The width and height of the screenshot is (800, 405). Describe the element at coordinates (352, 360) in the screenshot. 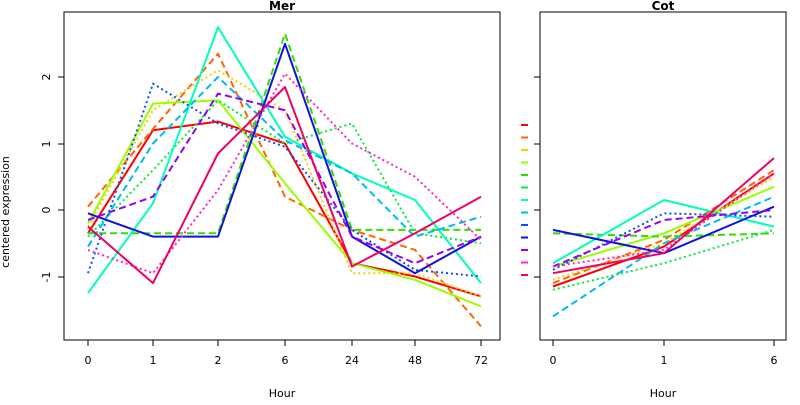

I see `mer-x-tick-label: 24` at that location.